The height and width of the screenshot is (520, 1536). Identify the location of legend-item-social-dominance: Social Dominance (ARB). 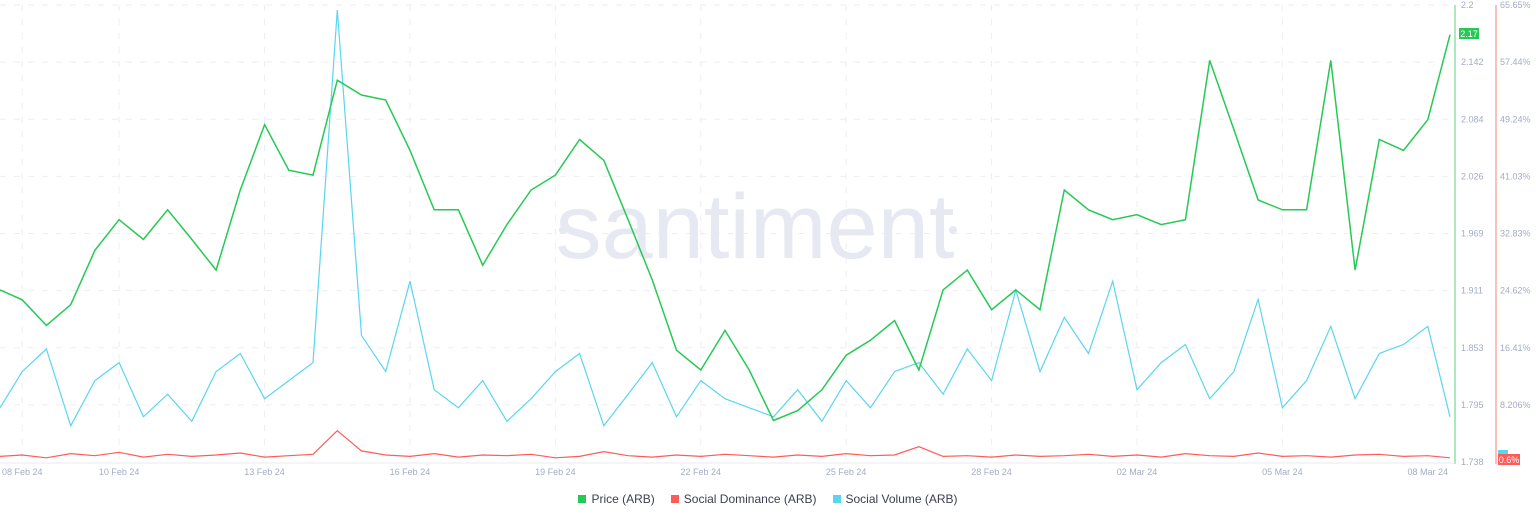
(743, 499).